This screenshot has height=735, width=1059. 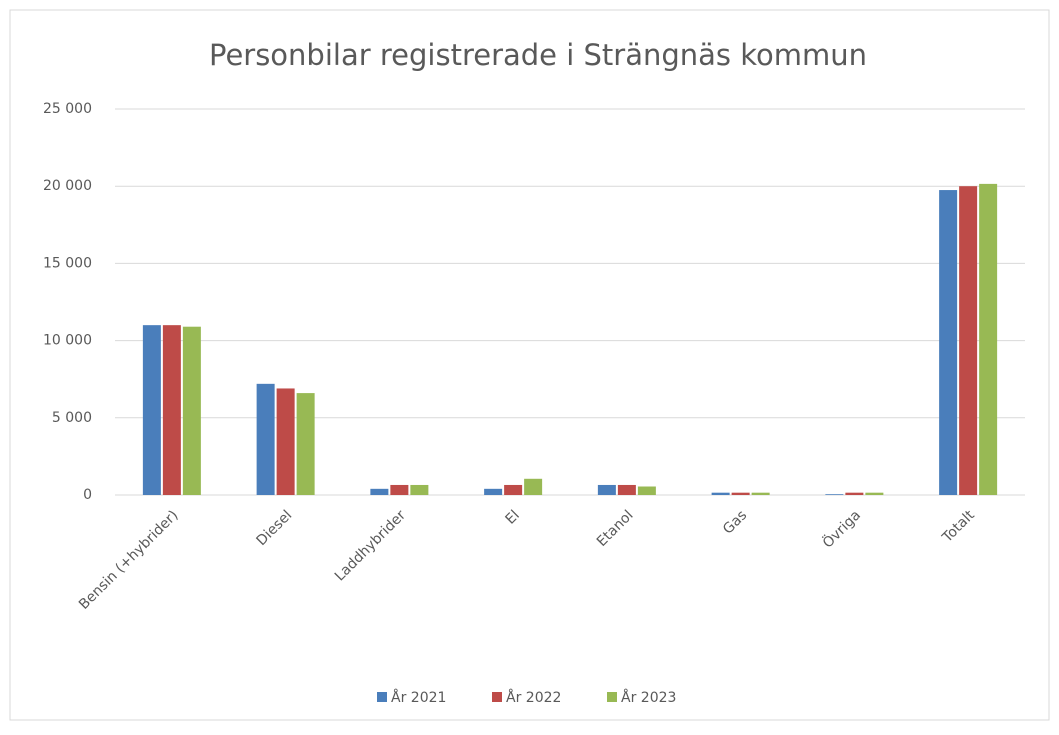 I want to click on legend-label: År 2023, so click(x=648, y=697).